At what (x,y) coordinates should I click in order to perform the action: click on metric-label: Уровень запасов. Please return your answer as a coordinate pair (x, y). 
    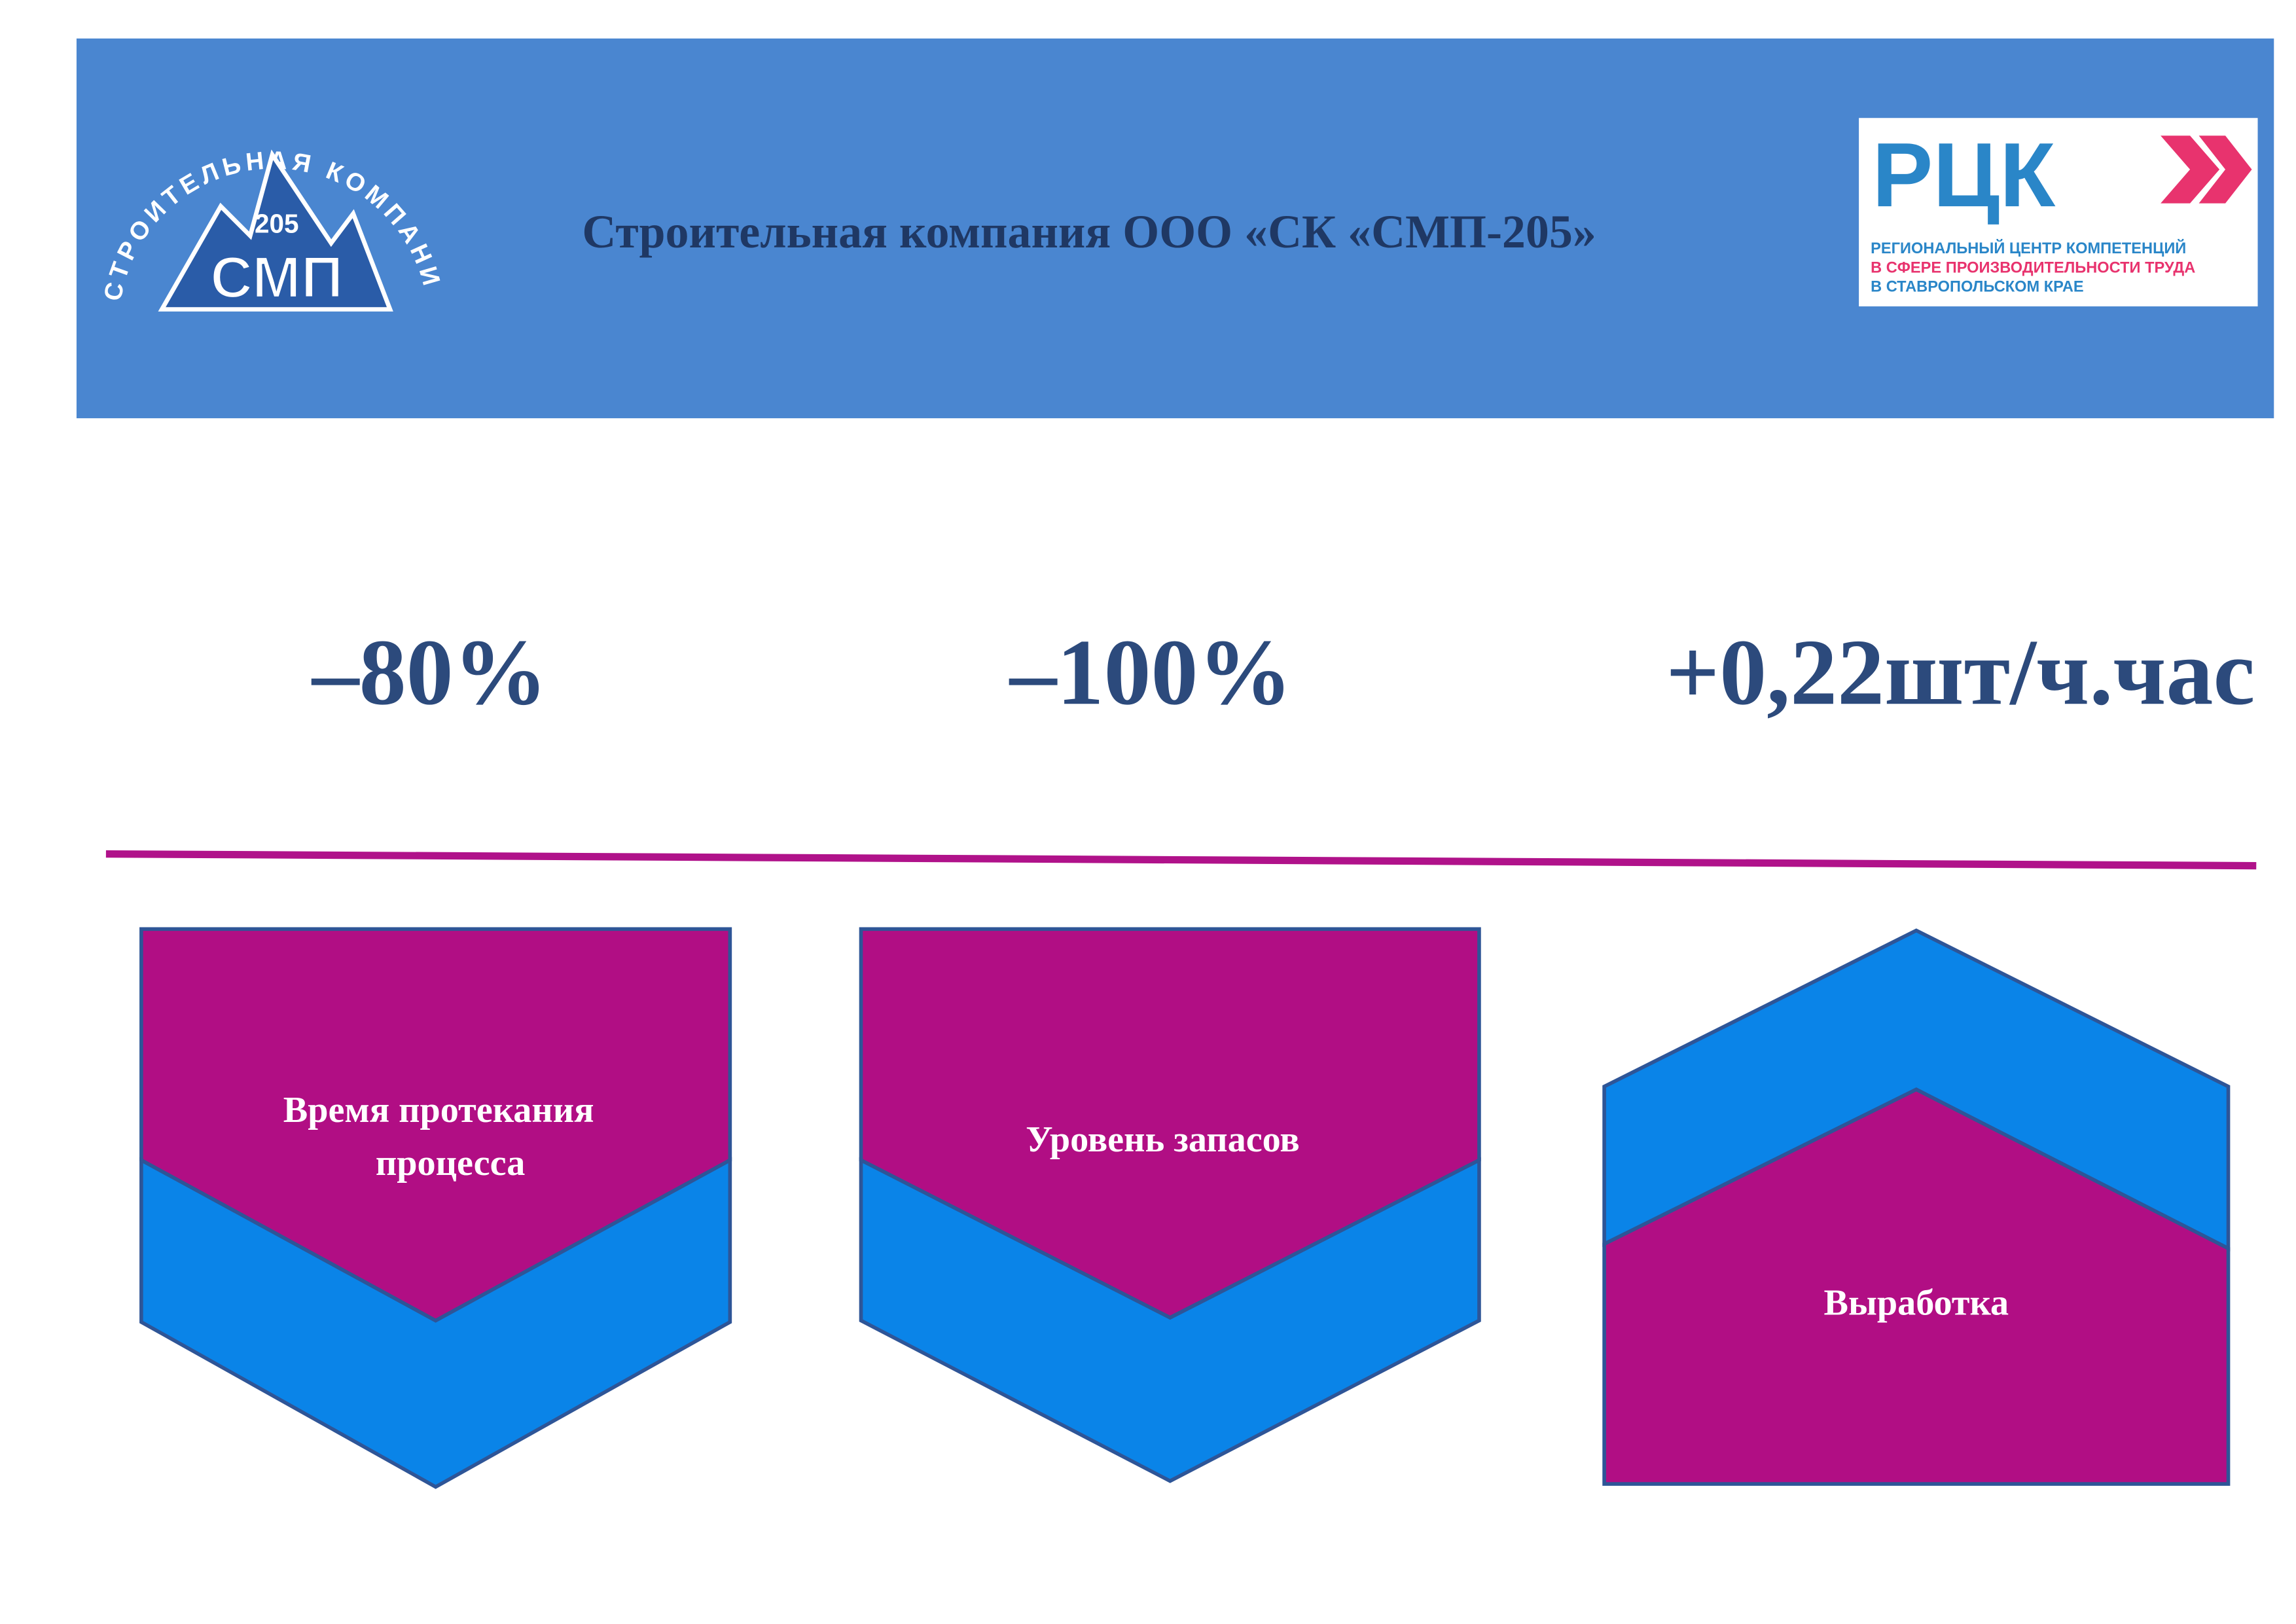
    Looking at the image, I should click on (1162, 1139).